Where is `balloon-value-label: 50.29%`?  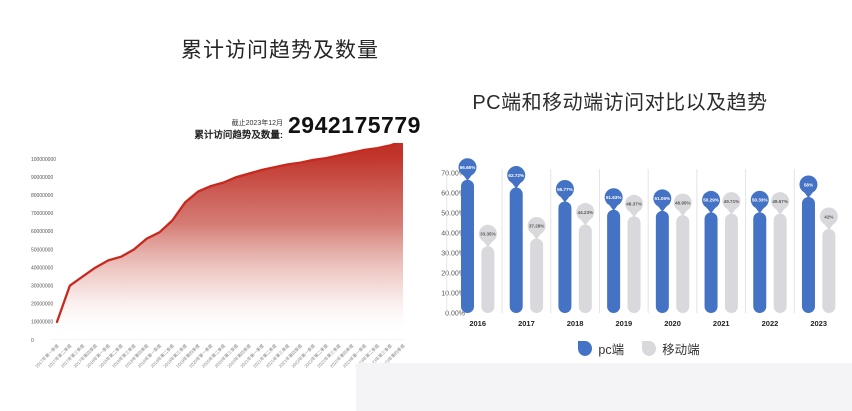
balloon-value-label: 50.29% is located at coordinates (711, 200).